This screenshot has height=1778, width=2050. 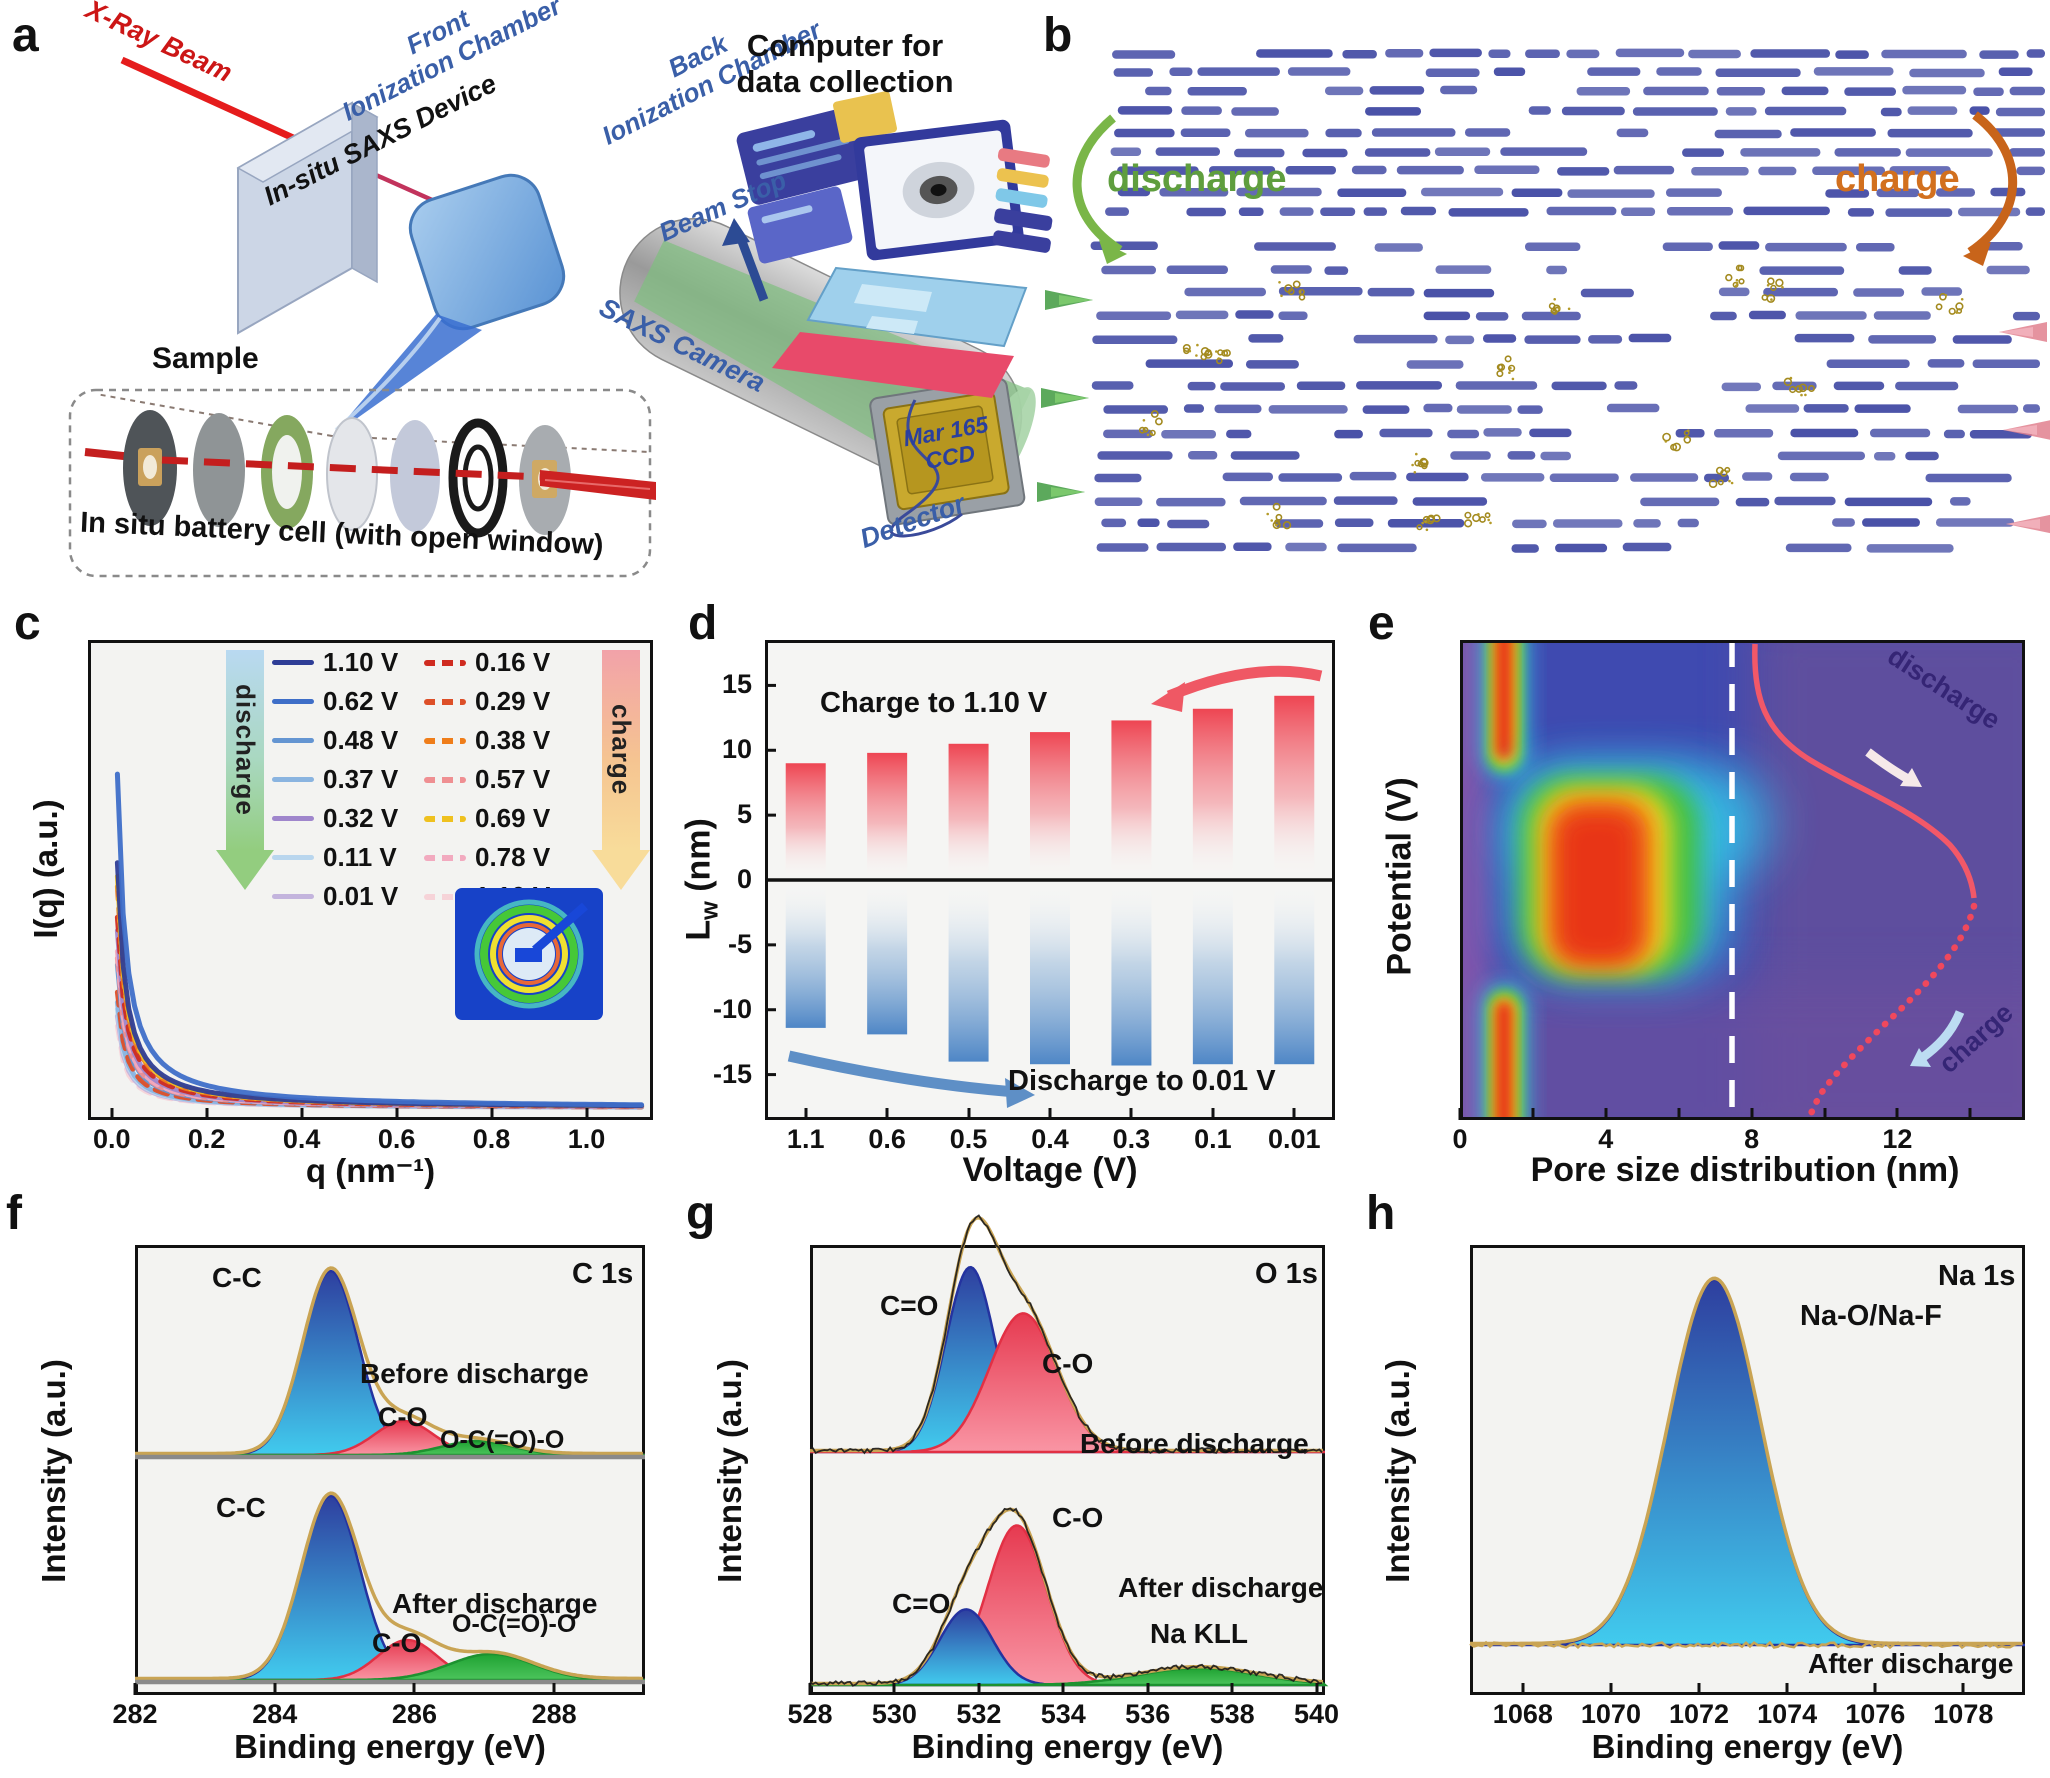 What do you see at coordinates (1294, 1139) in the screenshot?
I see `tick-label: 0.01` at bounding box center [1294, 1139].